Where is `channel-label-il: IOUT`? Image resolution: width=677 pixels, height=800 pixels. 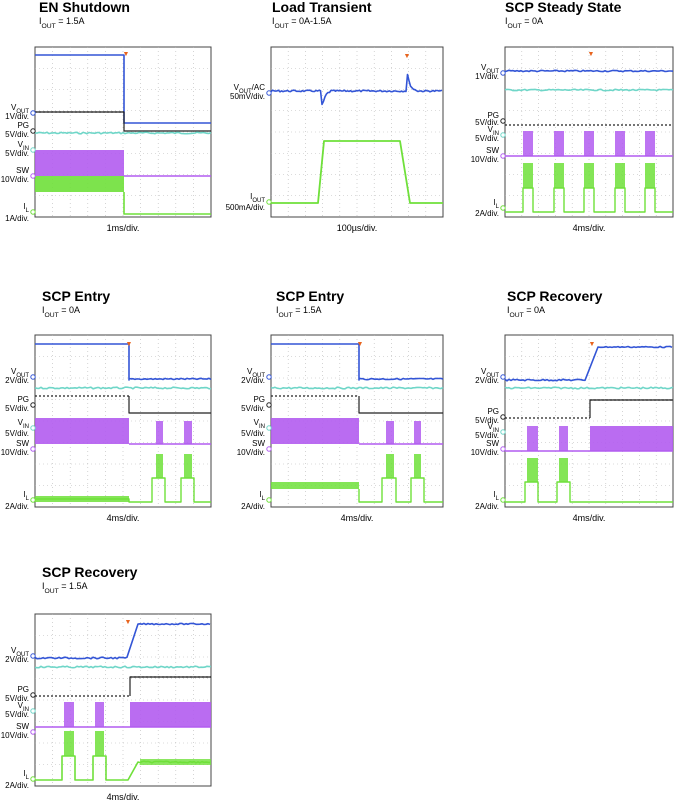 channel-label-il: IOUT is located at coordinates (257, 198).